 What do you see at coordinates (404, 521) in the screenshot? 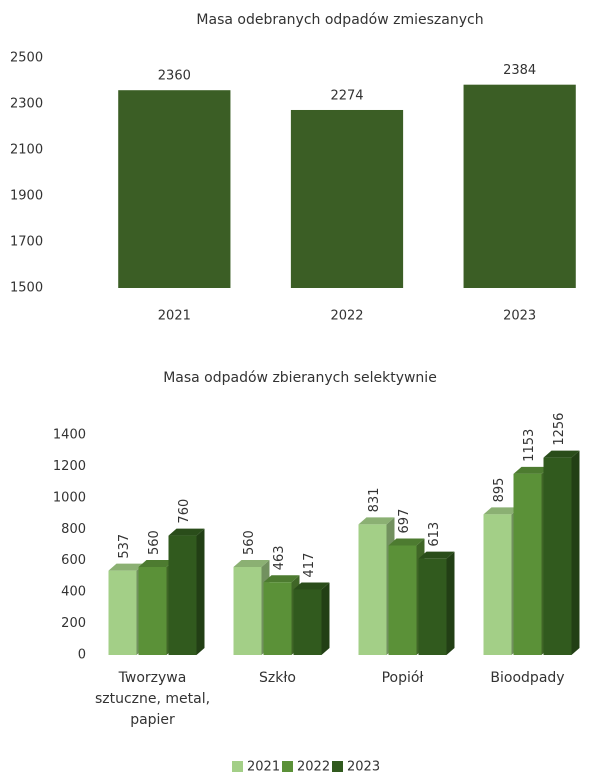
I see `value-label: 697` at bounding box center [404, 521].